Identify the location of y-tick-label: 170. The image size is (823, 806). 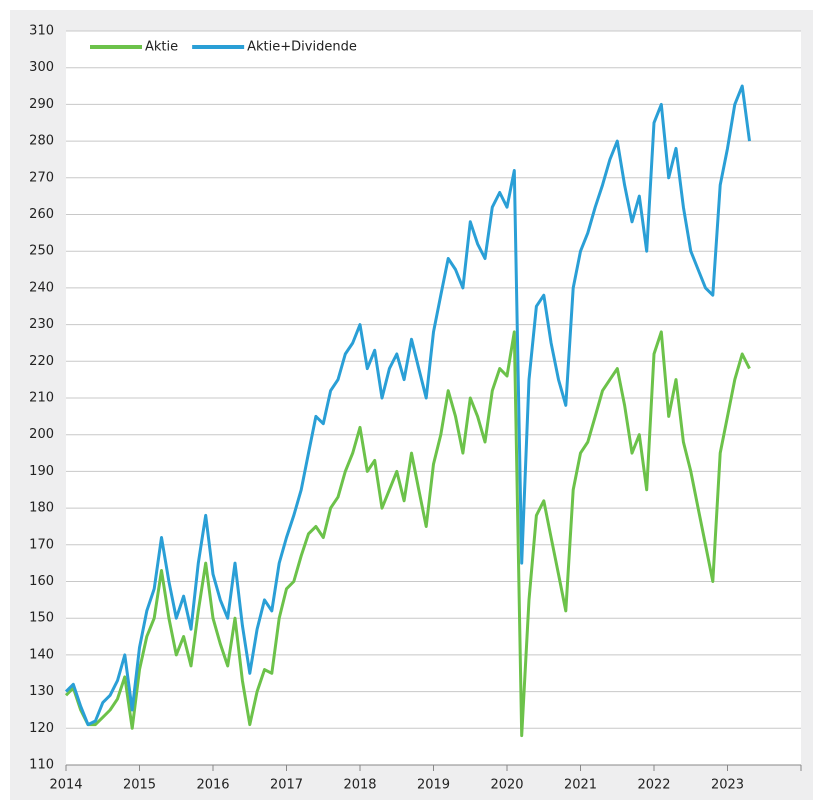
(41, 544).